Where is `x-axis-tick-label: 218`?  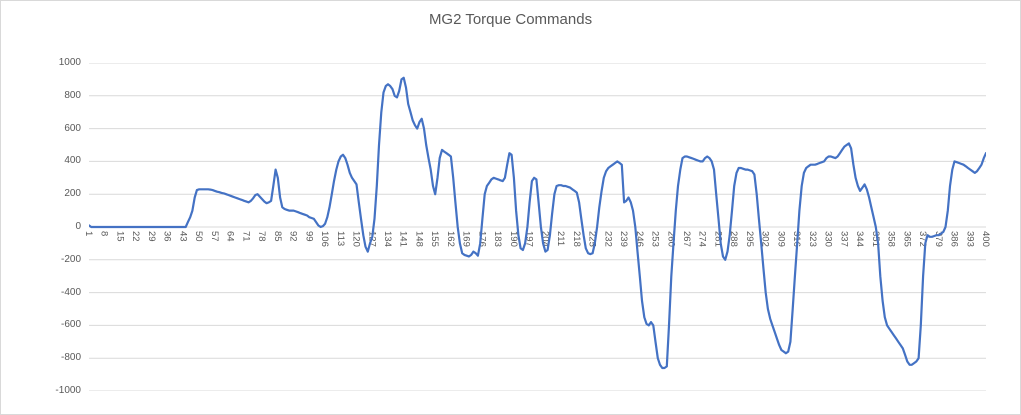 x-axis-tick-label: 218 is located at coordinates (576, 239).